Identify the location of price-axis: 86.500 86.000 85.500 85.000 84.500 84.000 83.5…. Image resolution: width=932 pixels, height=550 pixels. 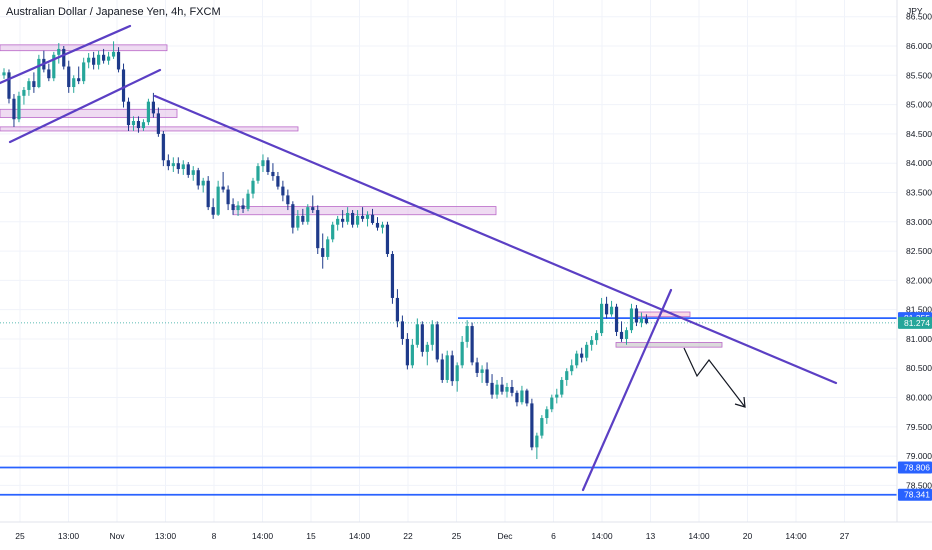
(919, 251).